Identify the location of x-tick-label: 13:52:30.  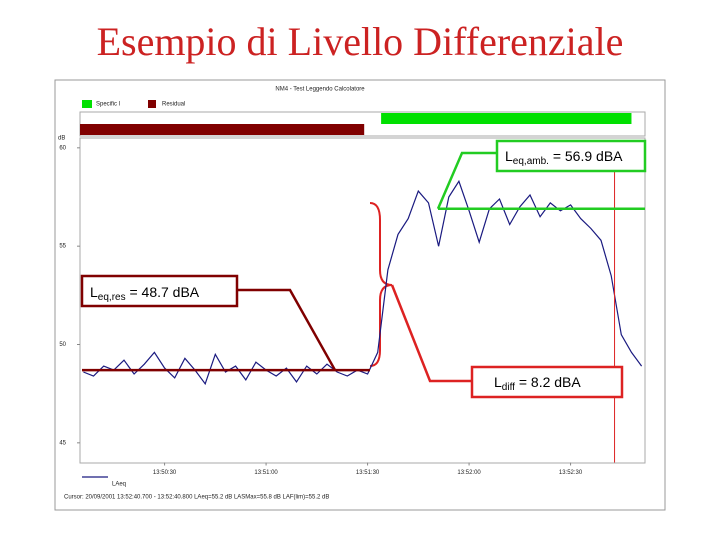
(571, 473).